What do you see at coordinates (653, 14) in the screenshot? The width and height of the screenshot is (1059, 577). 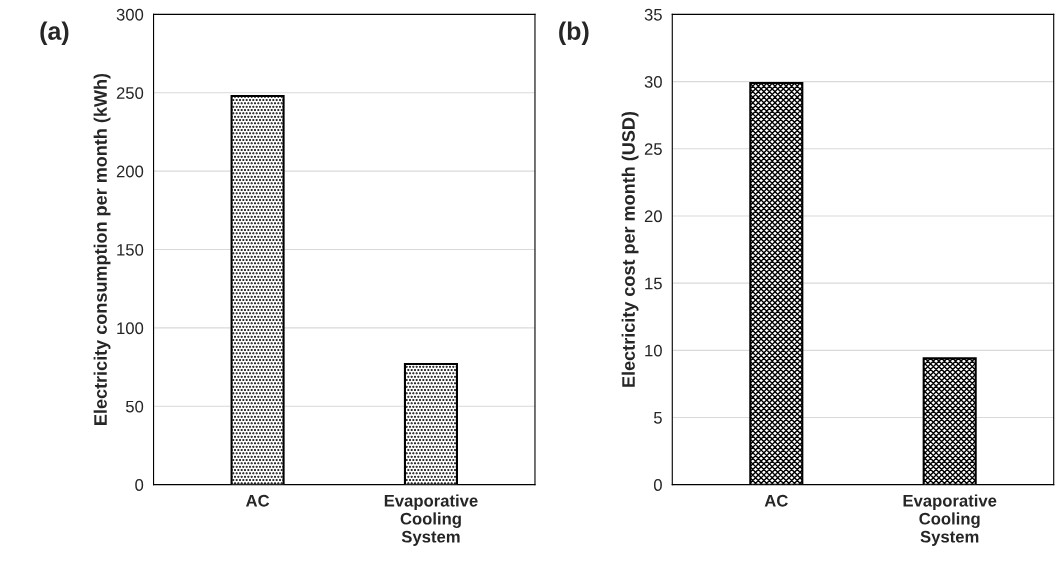 I see `y-tick-label: 35` at bounding box center [653, 14].